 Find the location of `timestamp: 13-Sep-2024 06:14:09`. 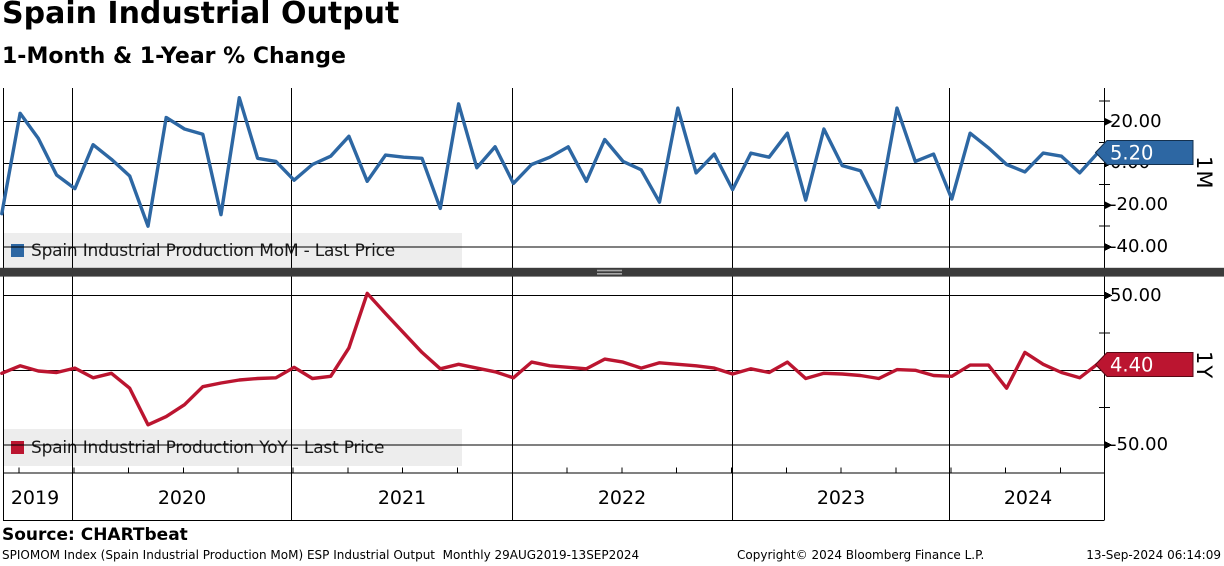

timestamp: 13-Sep-2024 06:14:09 is located at coordinates (1153, 555).